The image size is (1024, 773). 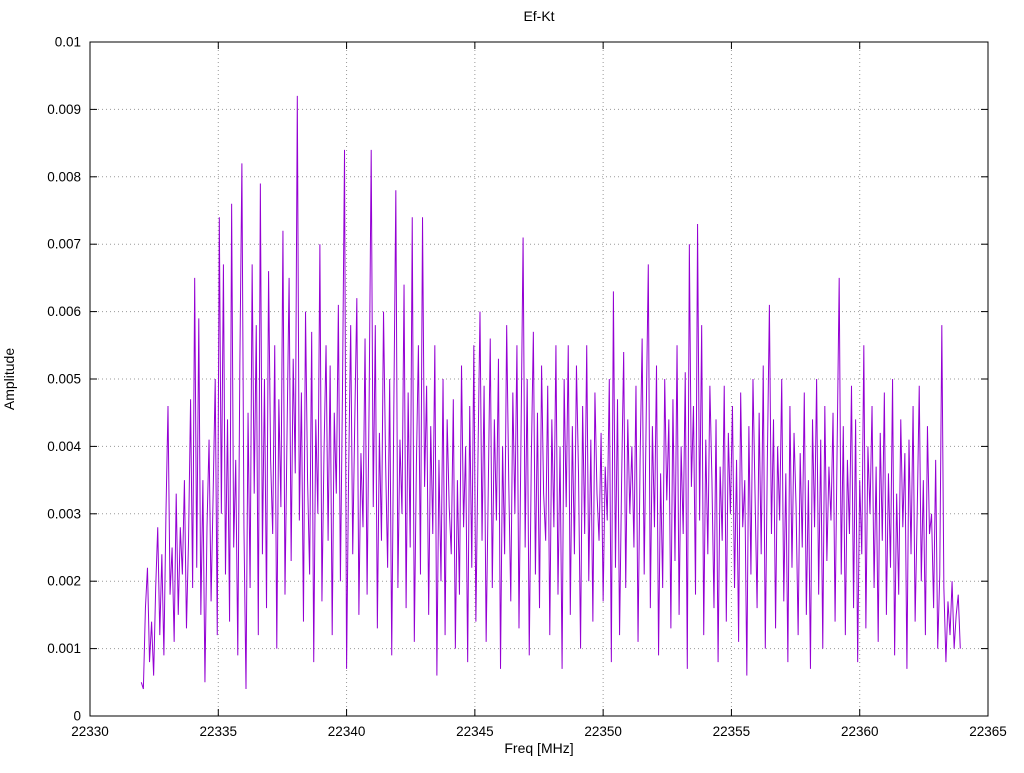 I want to click on x-tick-label: 22365, so click(x=988, y=731).